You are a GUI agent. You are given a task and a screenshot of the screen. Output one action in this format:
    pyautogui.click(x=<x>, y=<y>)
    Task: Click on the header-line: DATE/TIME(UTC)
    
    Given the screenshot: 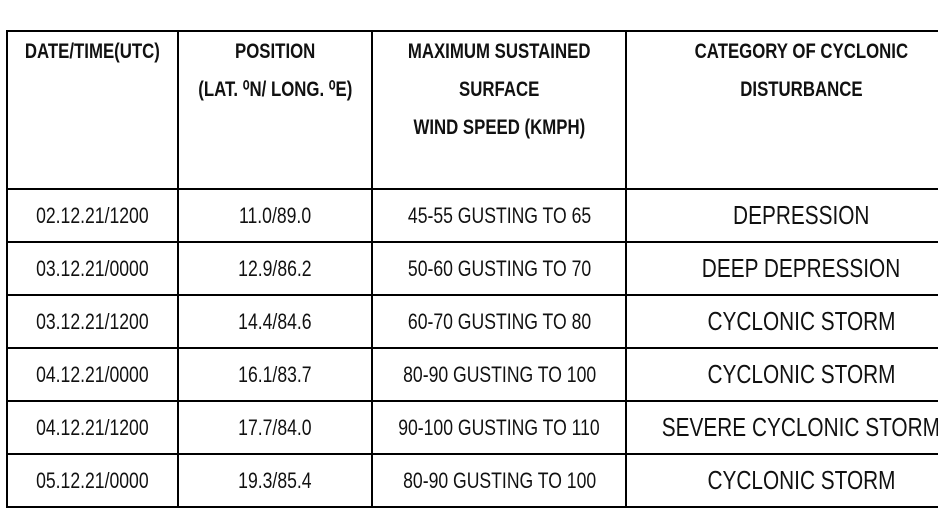 What is the action you would take?
    pyautogui.click(x=92, y=51)
    